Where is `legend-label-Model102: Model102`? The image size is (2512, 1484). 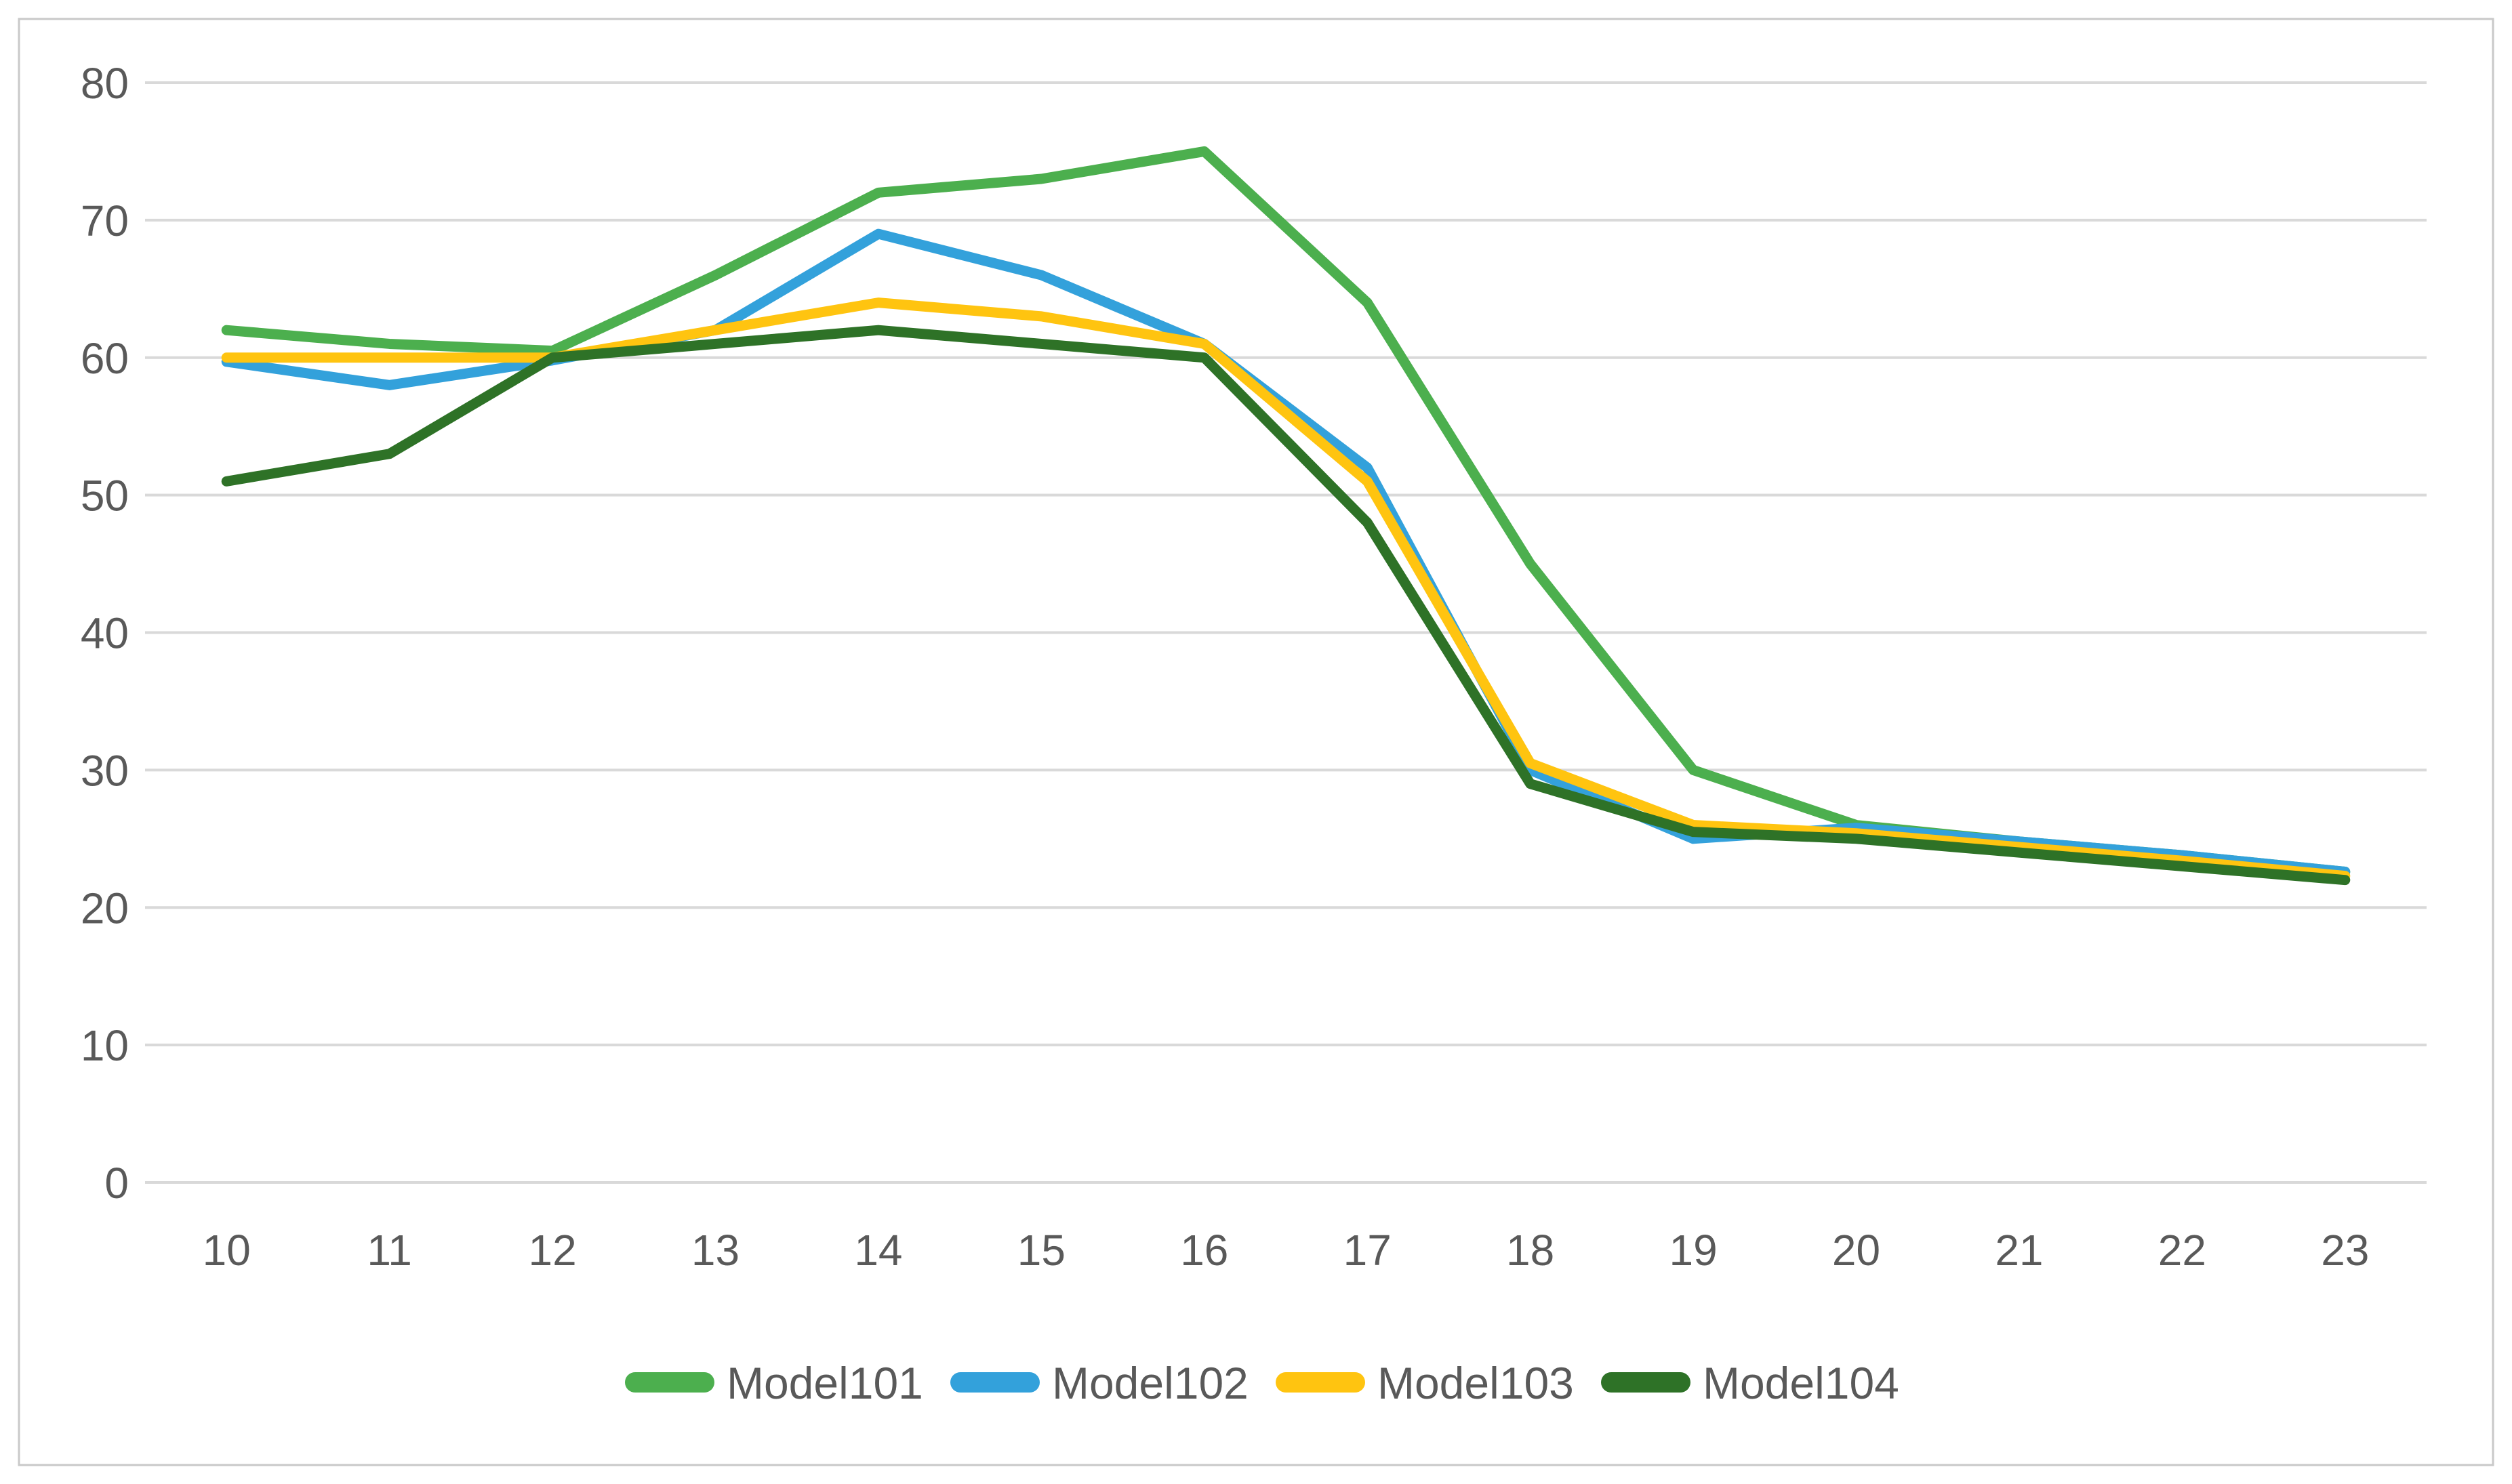
legend-label-Model102: Model102 is located at coordinates (1150, 1383).